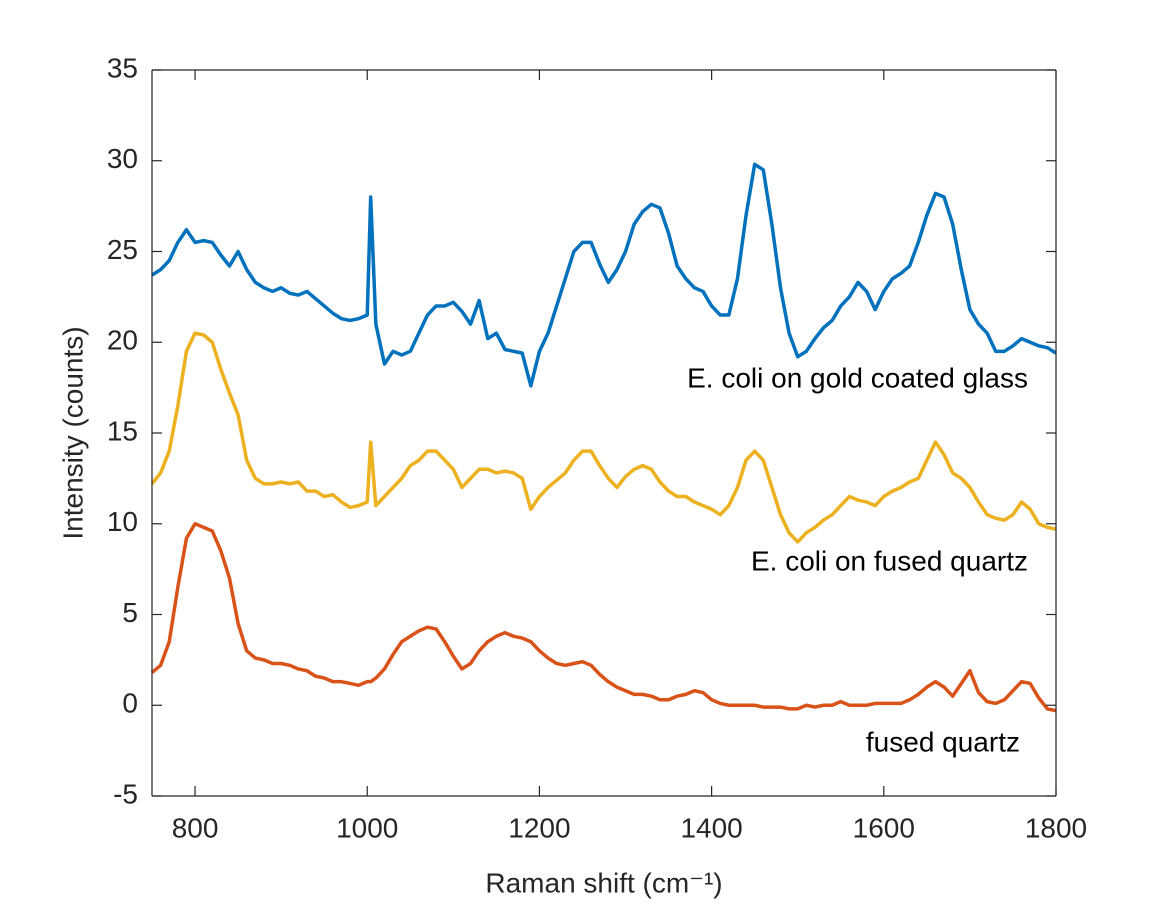 The width and height of the screenshot is (1168, 906). What do you see at coordinates (1056, 827) in the screenshot?
I see `x-tick-label: 1800` at bounding box center [1056, 827].